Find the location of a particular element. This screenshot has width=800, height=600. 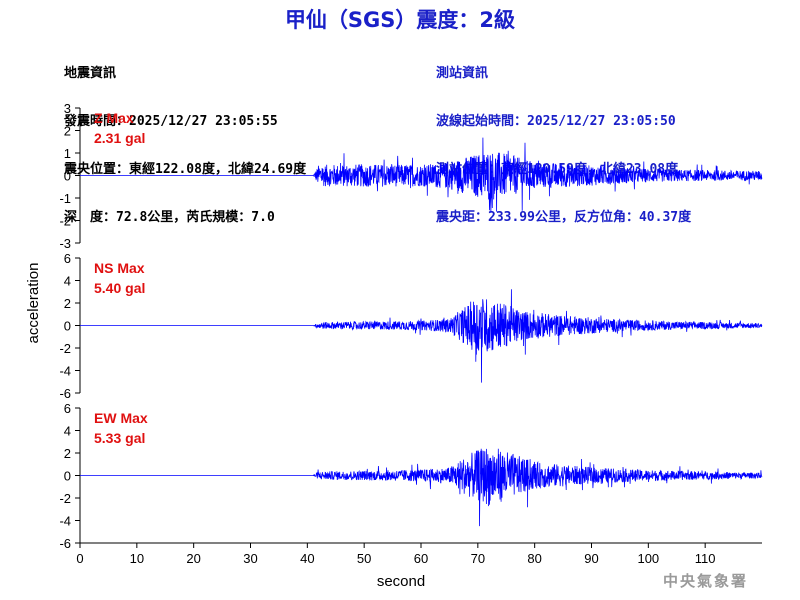

x-tick-label: 60 is located at coordinates (421, 558).